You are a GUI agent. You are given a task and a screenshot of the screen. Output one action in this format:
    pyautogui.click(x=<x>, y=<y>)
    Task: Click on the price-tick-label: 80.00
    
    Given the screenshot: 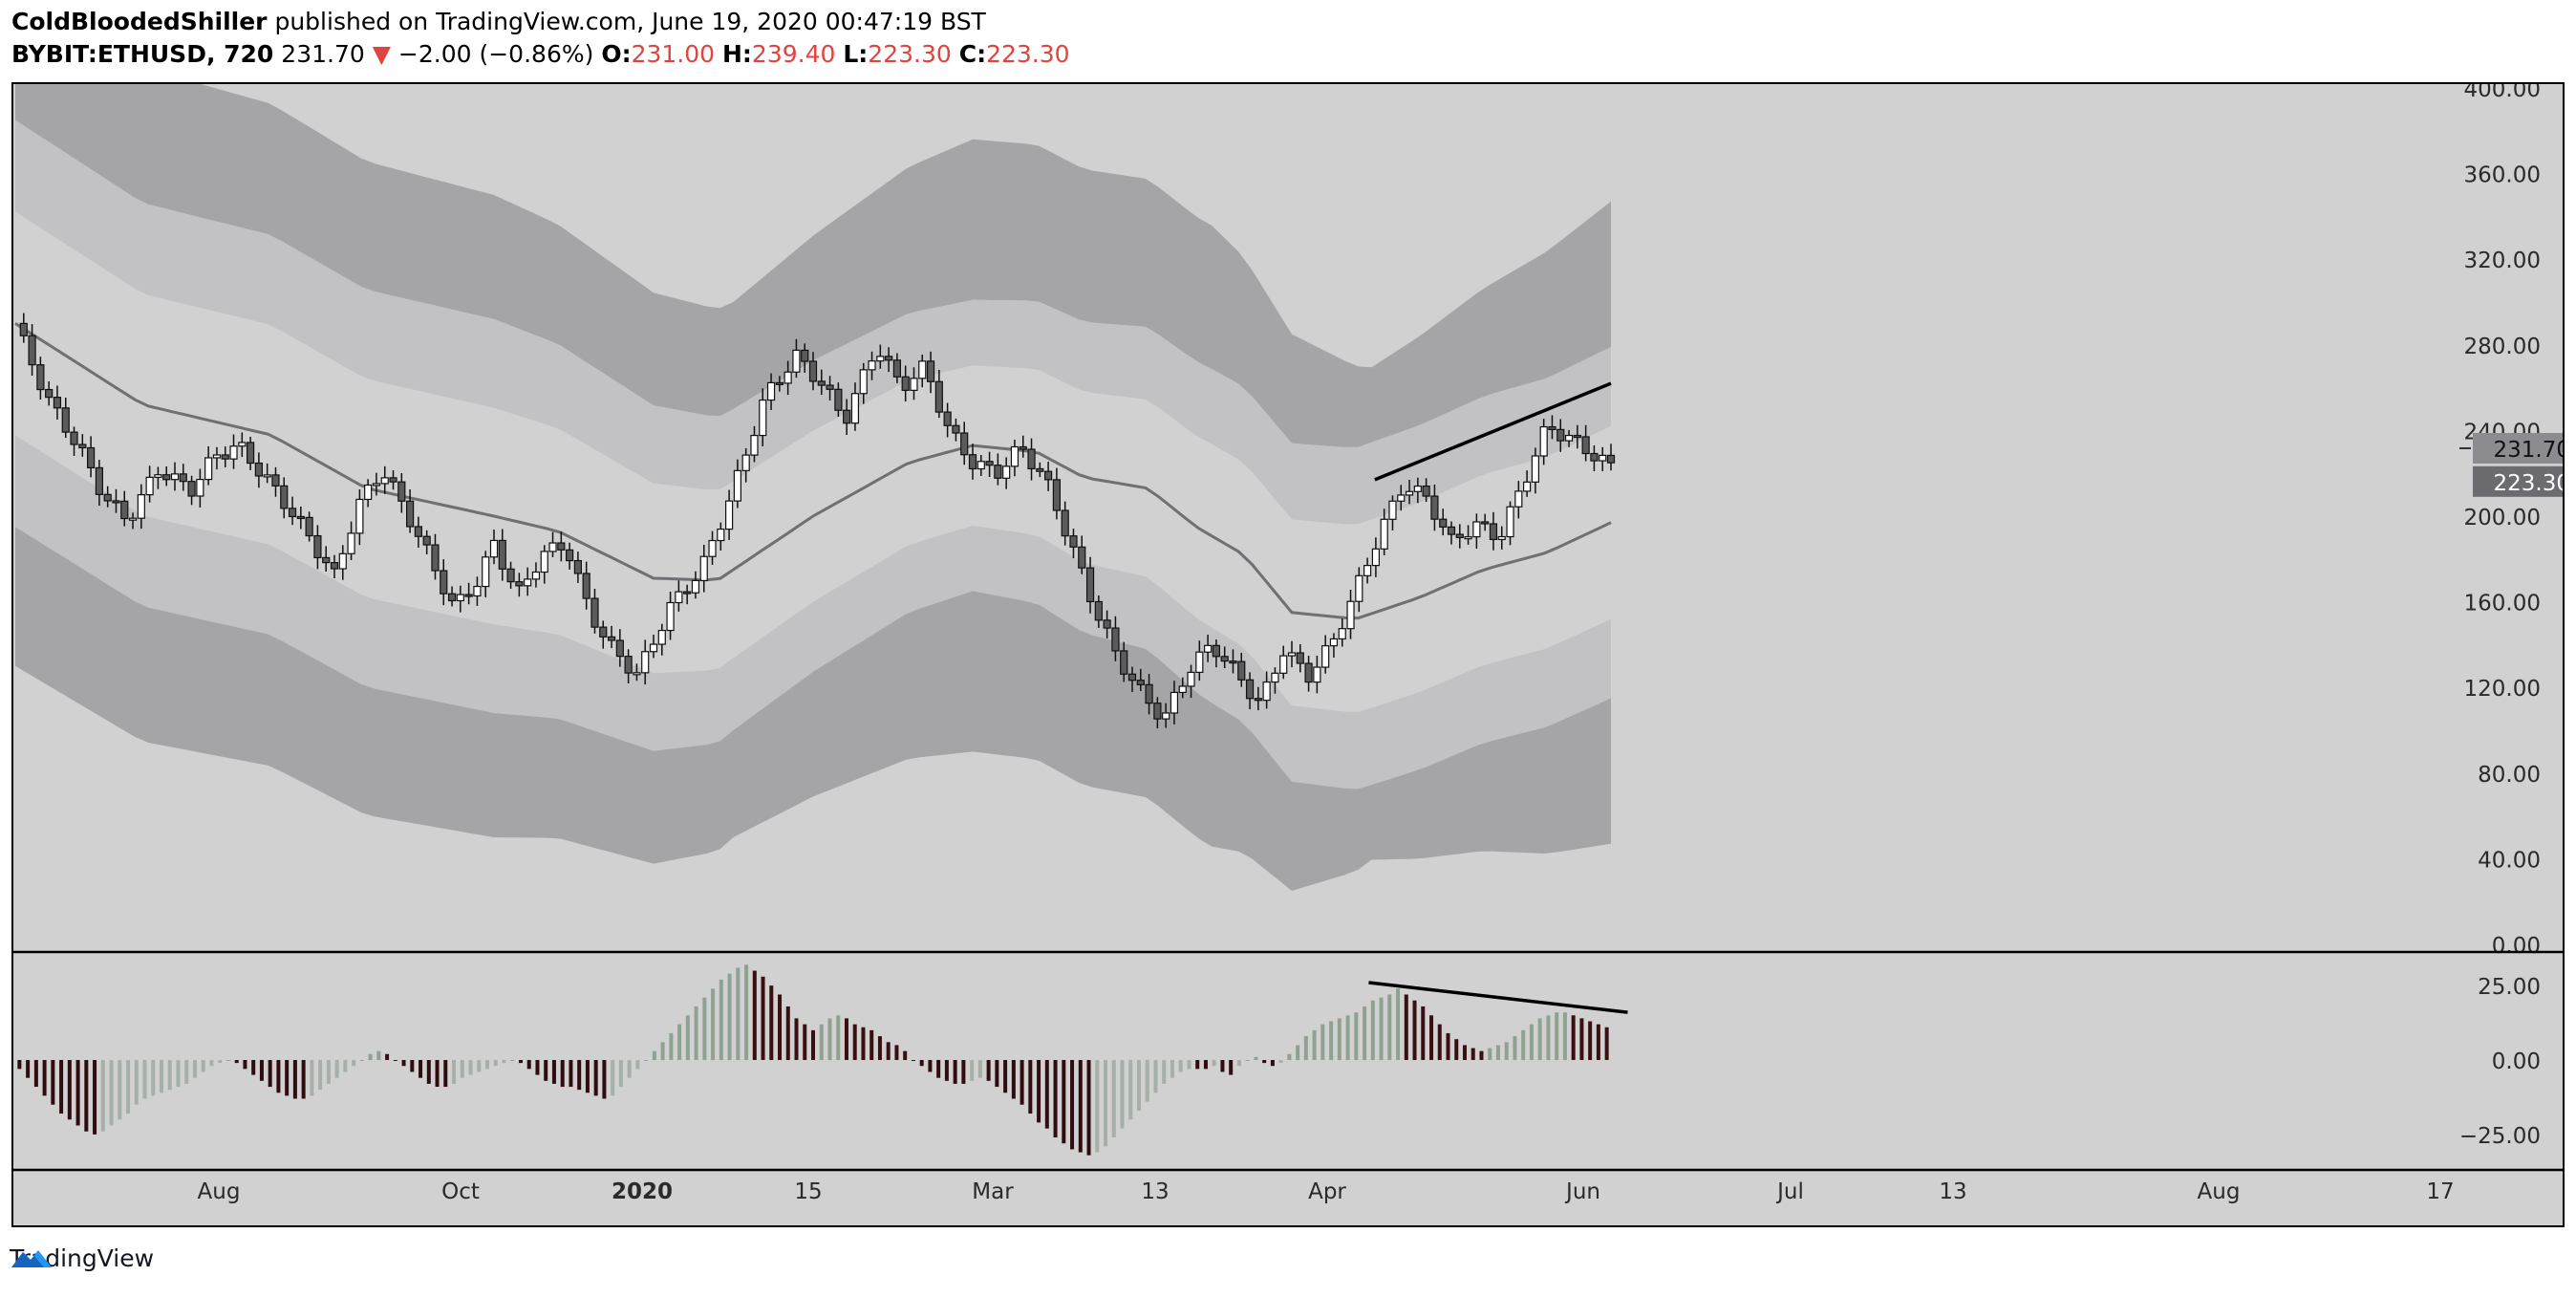 What is the action you would take?
    pyautogui.click(x=2509, y=775)
    